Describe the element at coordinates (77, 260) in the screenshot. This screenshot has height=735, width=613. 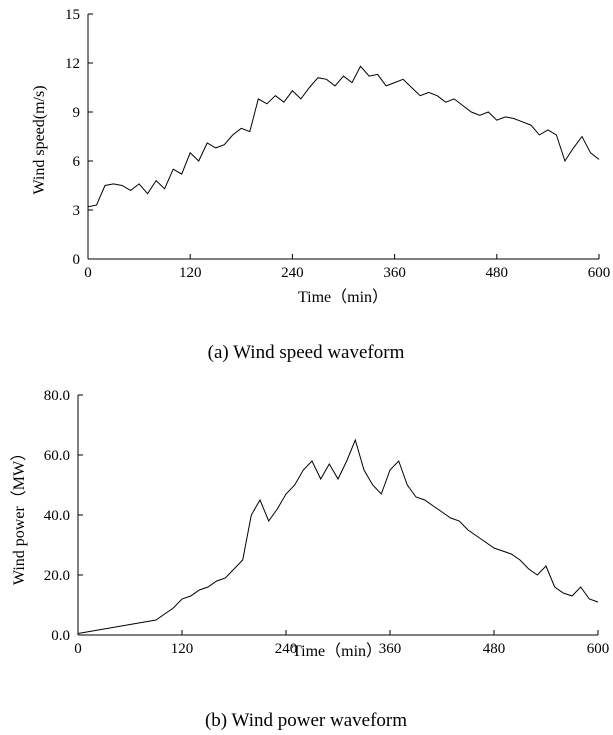
I see `y-tick-label: 0` at that location.